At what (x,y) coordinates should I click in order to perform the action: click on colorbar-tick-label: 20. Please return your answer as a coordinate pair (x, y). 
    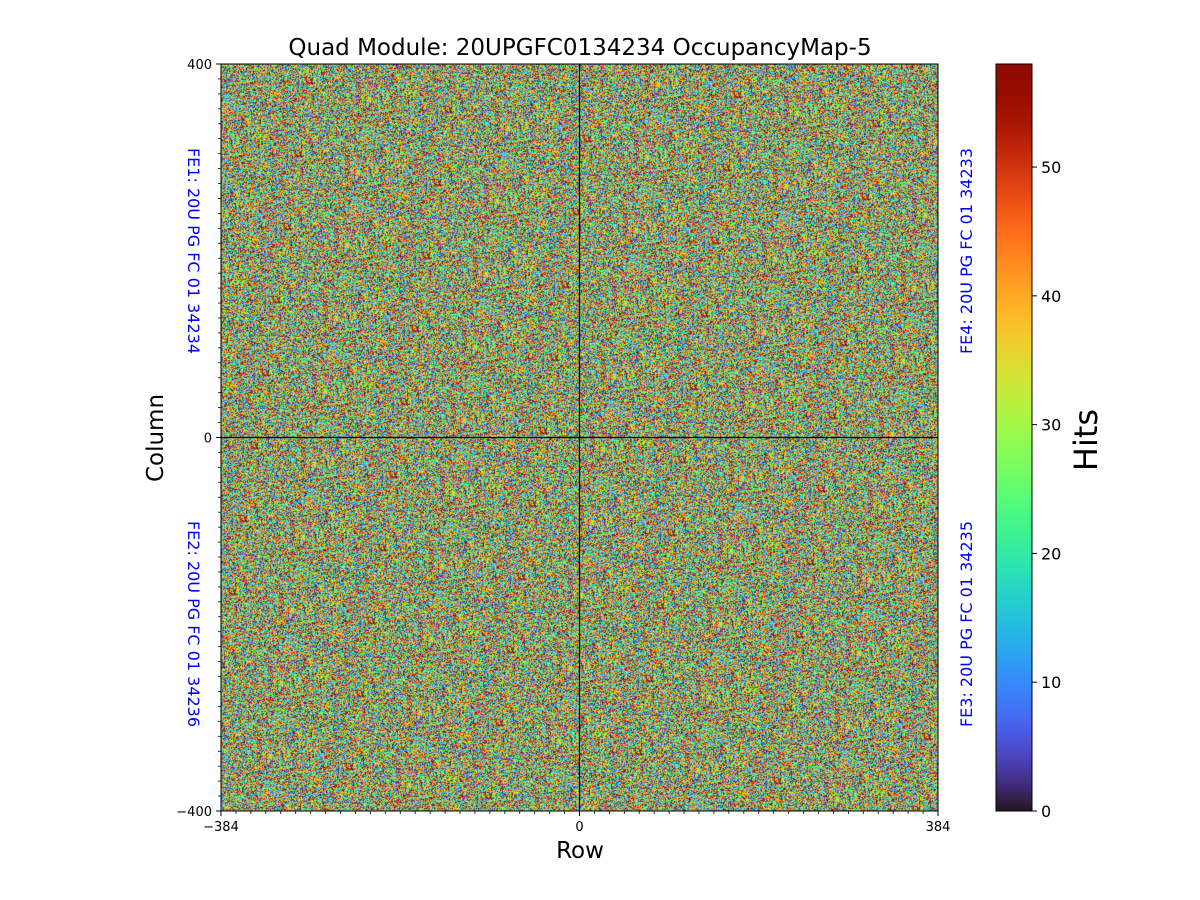
    Looking at the image, I should click on (1051, 553).